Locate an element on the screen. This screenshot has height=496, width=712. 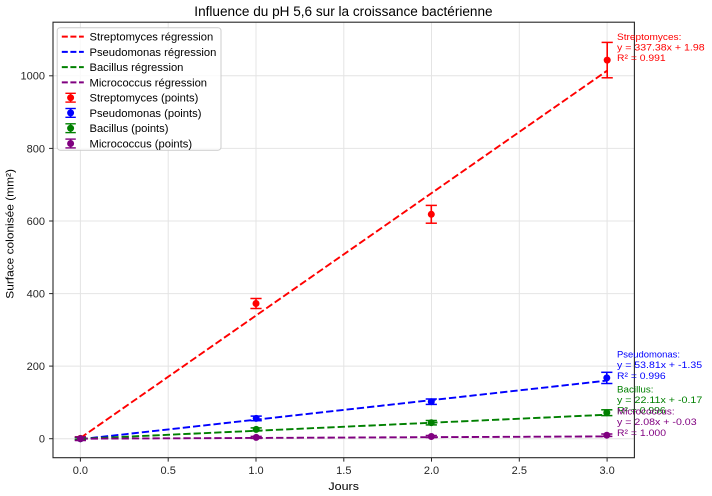
svg-text: Streptomyces (points) is located at coordinates (144, 99).